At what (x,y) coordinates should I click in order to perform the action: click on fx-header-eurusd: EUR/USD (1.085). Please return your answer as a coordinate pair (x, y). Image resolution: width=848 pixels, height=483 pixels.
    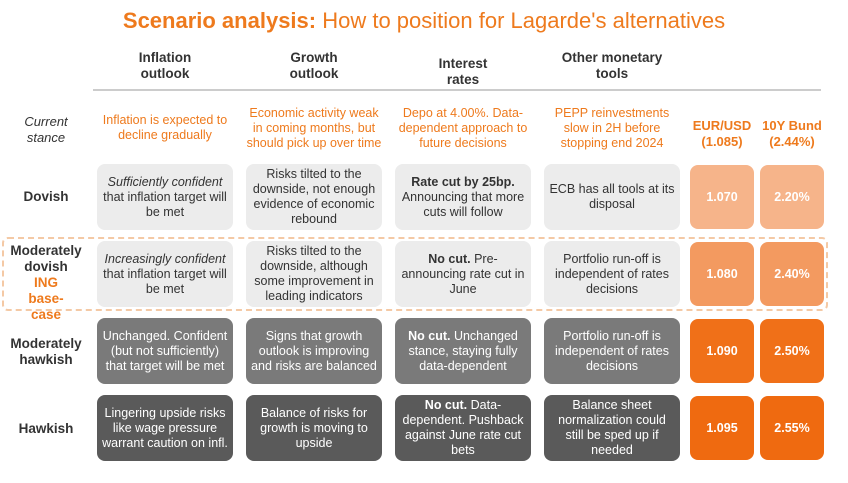
    Looking at the image, I should click on (722, 134).